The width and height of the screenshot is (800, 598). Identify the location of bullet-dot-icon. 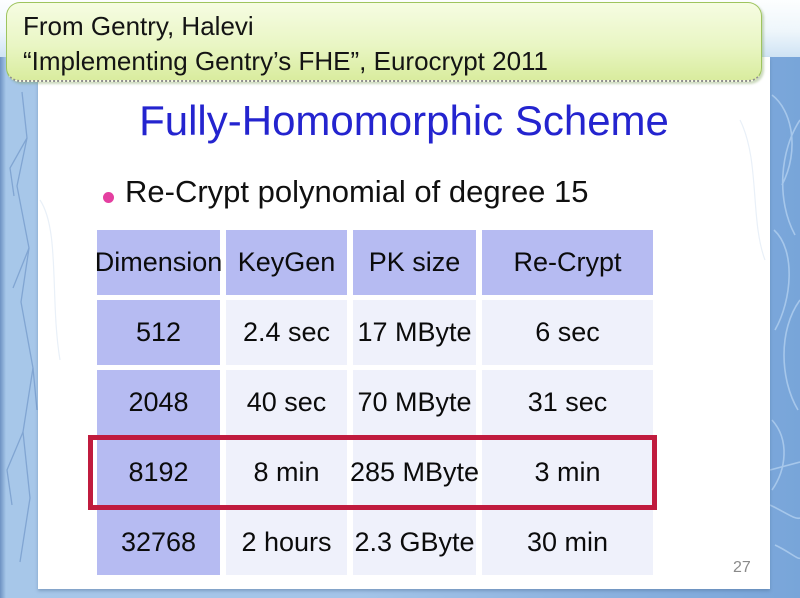
(108, 197).